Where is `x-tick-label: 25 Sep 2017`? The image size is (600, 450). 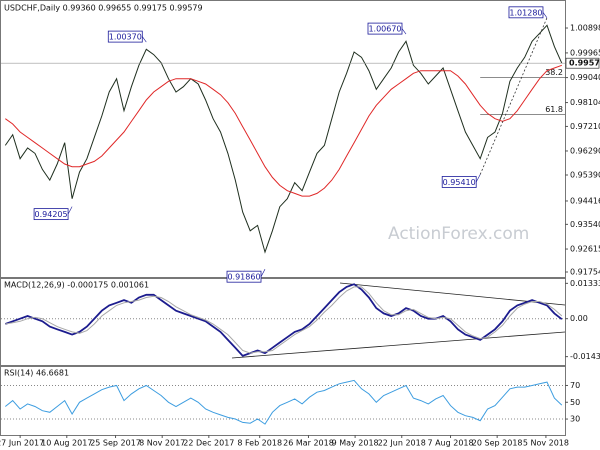 x-tick-label: 25 Sep 2017 is located at coordinates (115, 443).